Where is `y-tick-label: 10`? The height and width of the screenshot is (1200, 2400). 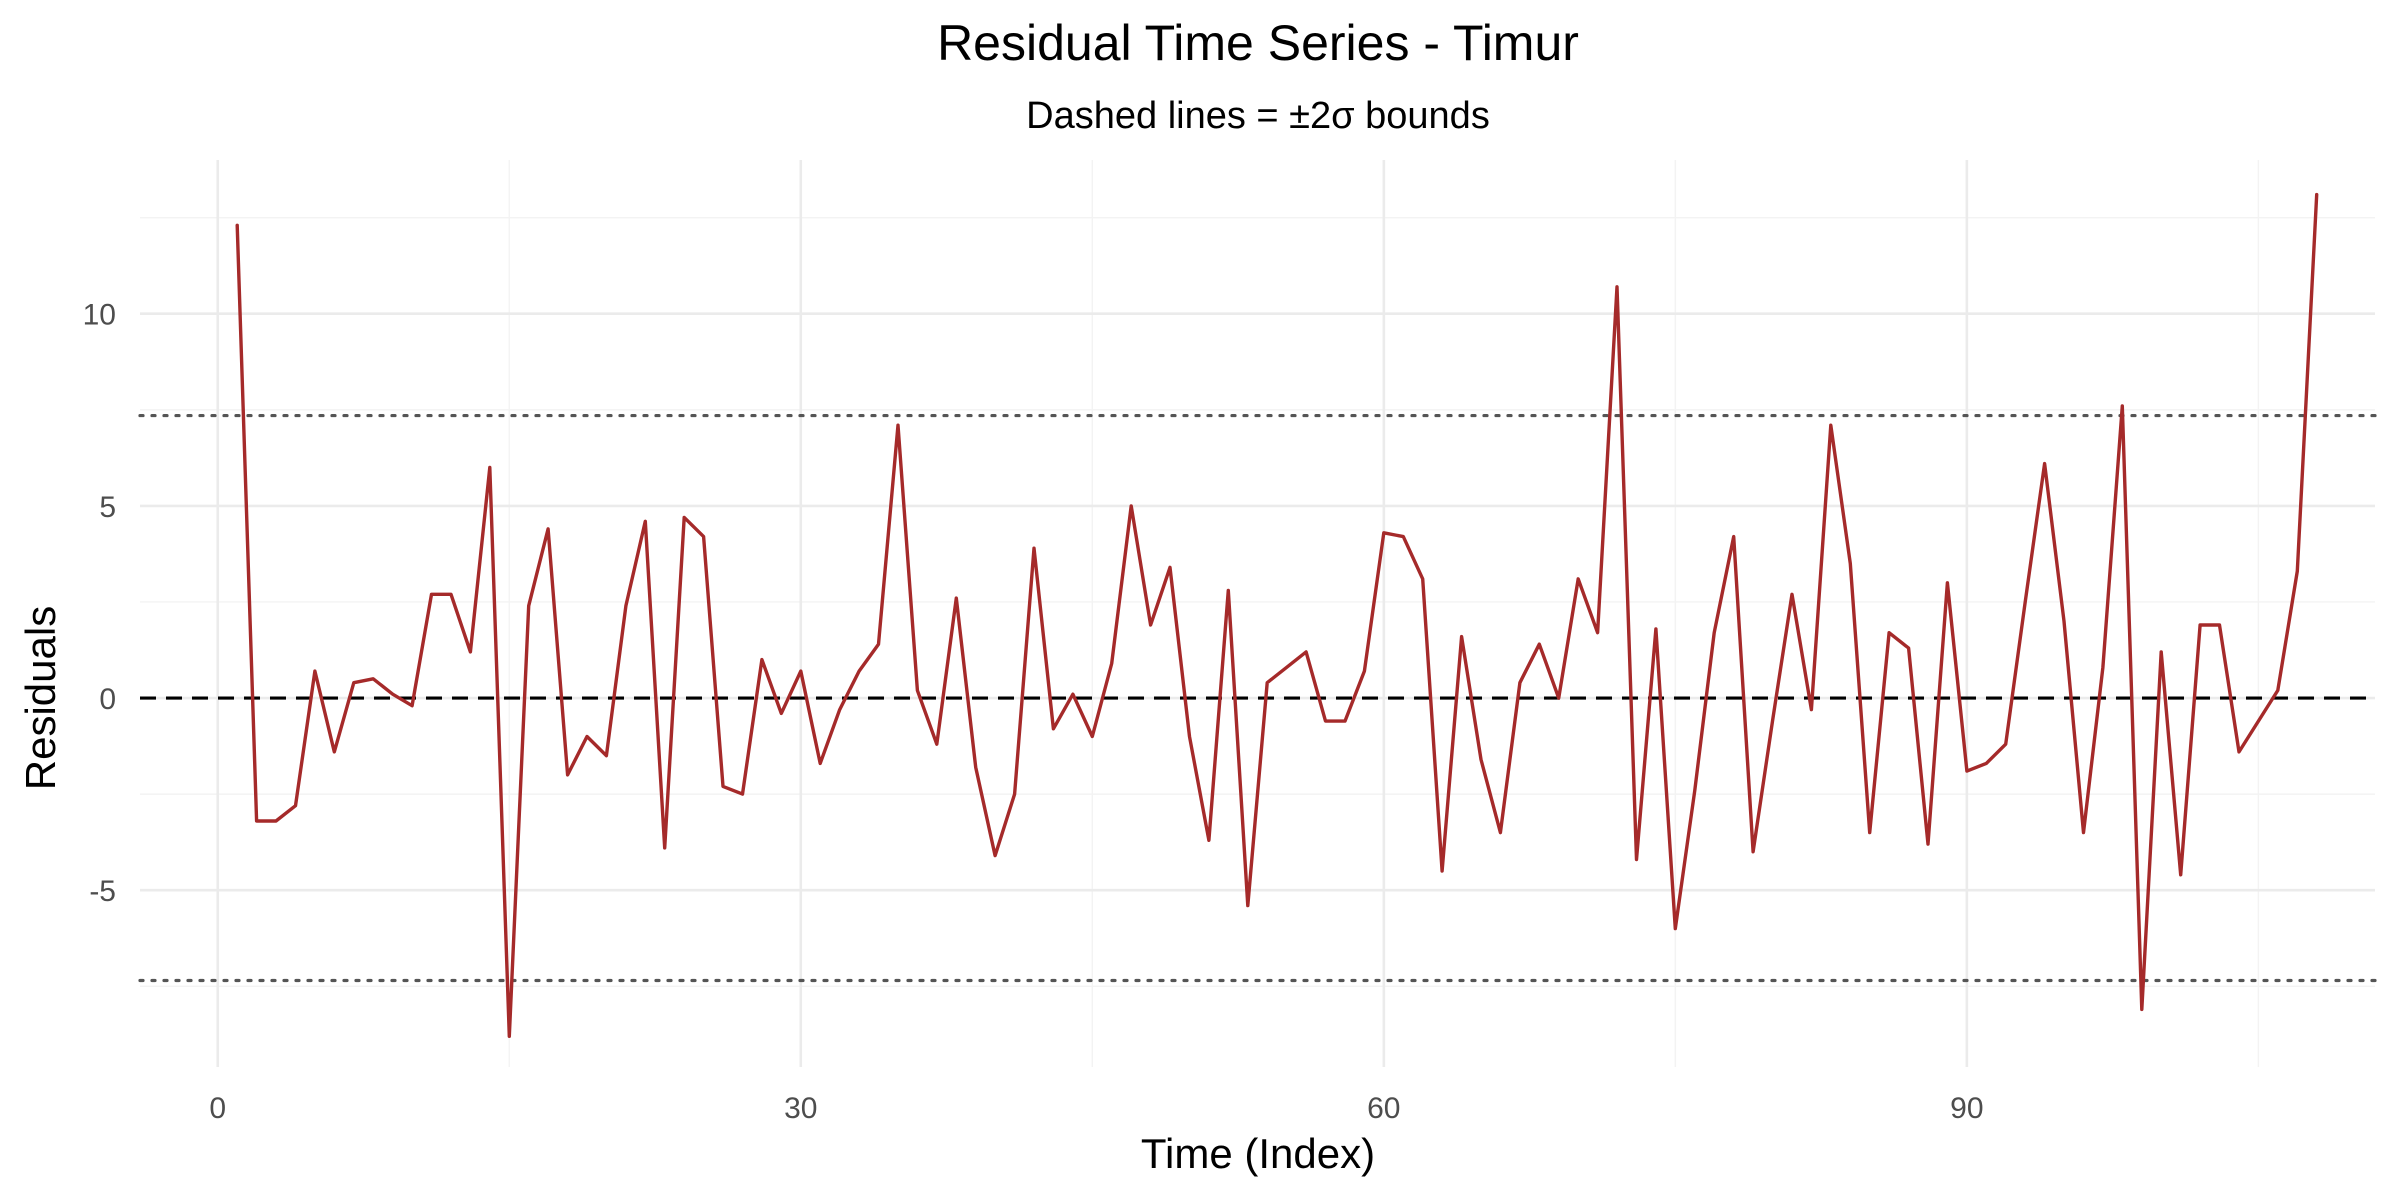 y-tick-label: 10 is located at coordinates (99, 315).